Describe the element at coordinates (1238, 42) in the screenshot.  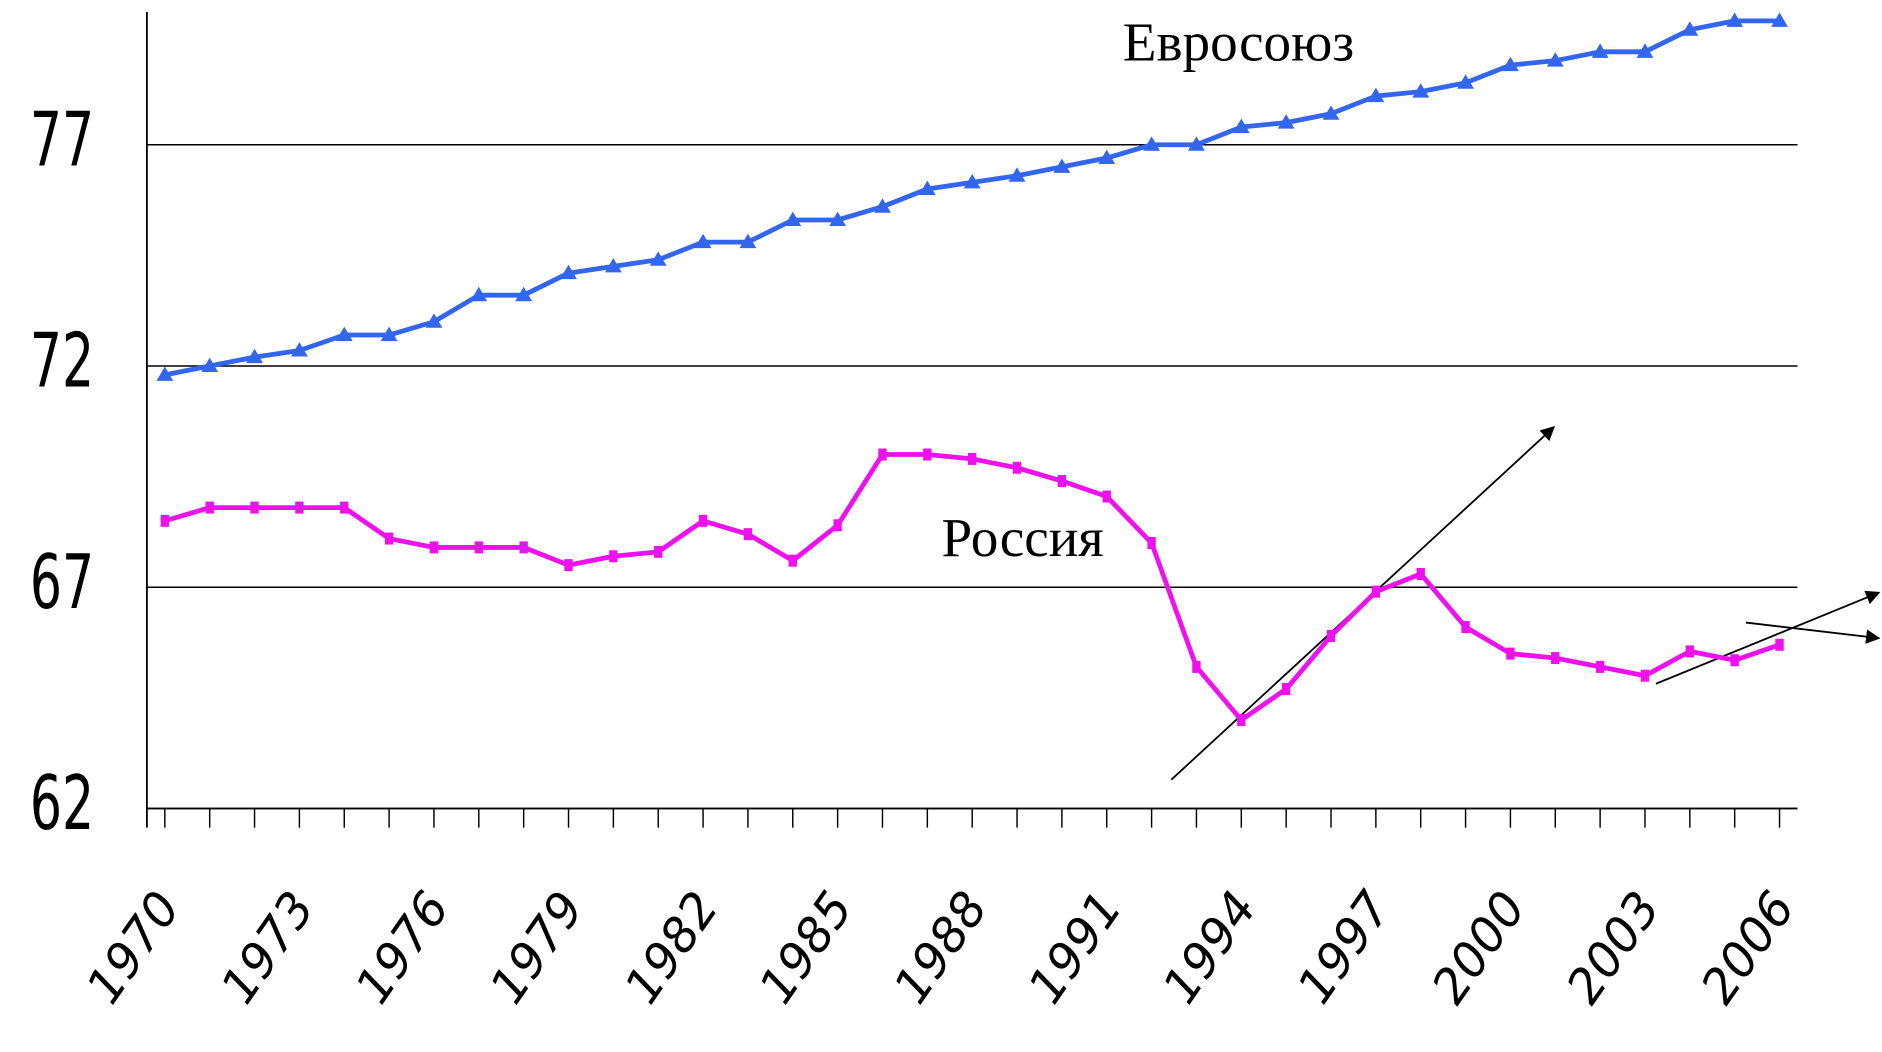
I see `series-label: Евросоюз` at that location.